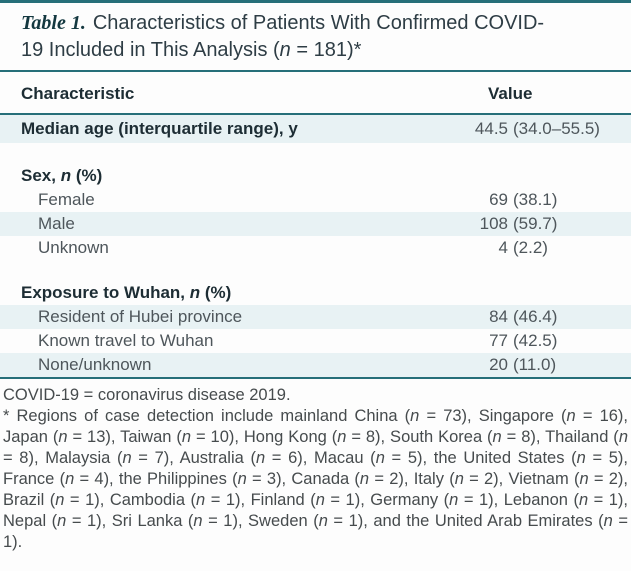 This screenshot has width=631, height=571. Describe the element at coordinates (315, 317) in the screenshot. I see `table-row: Resident of Hubei province 84 (46.4)` at that location.